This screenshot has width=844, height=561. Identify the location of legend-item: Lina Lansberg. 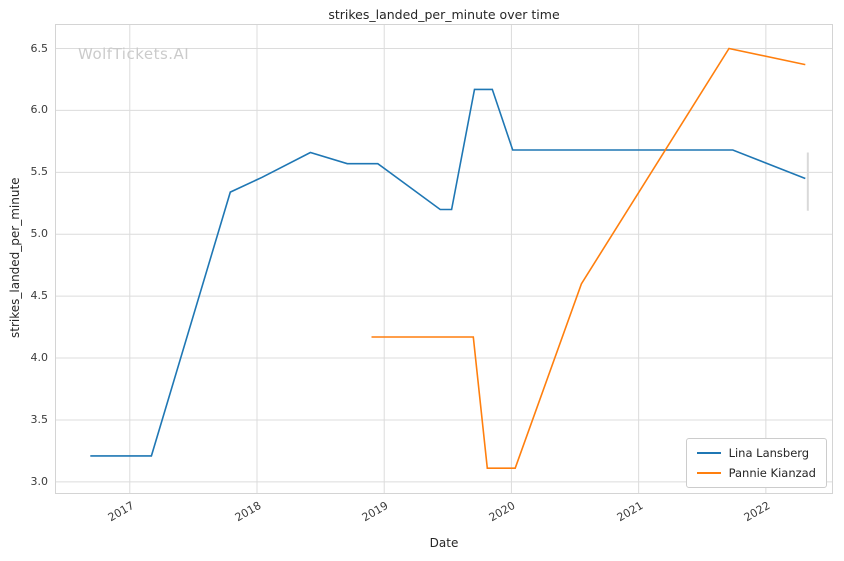
(756, 453).